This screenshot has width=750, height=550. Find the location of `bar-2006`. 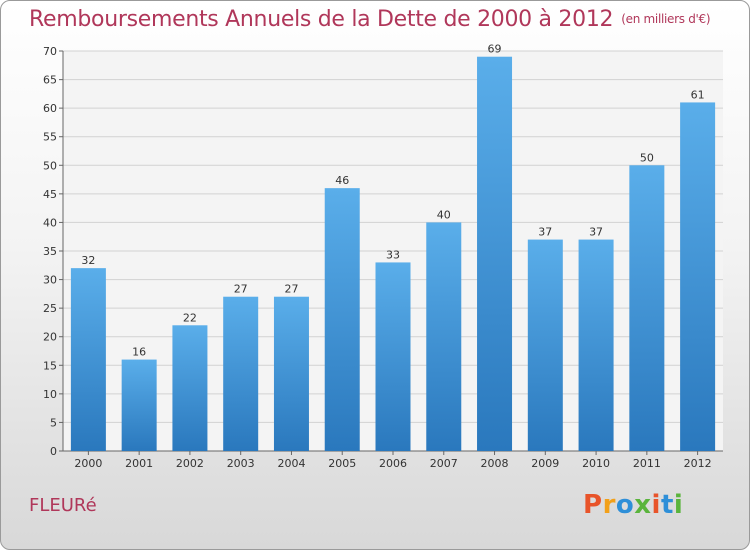

bar-2006 is located at coordinates (393, 356).